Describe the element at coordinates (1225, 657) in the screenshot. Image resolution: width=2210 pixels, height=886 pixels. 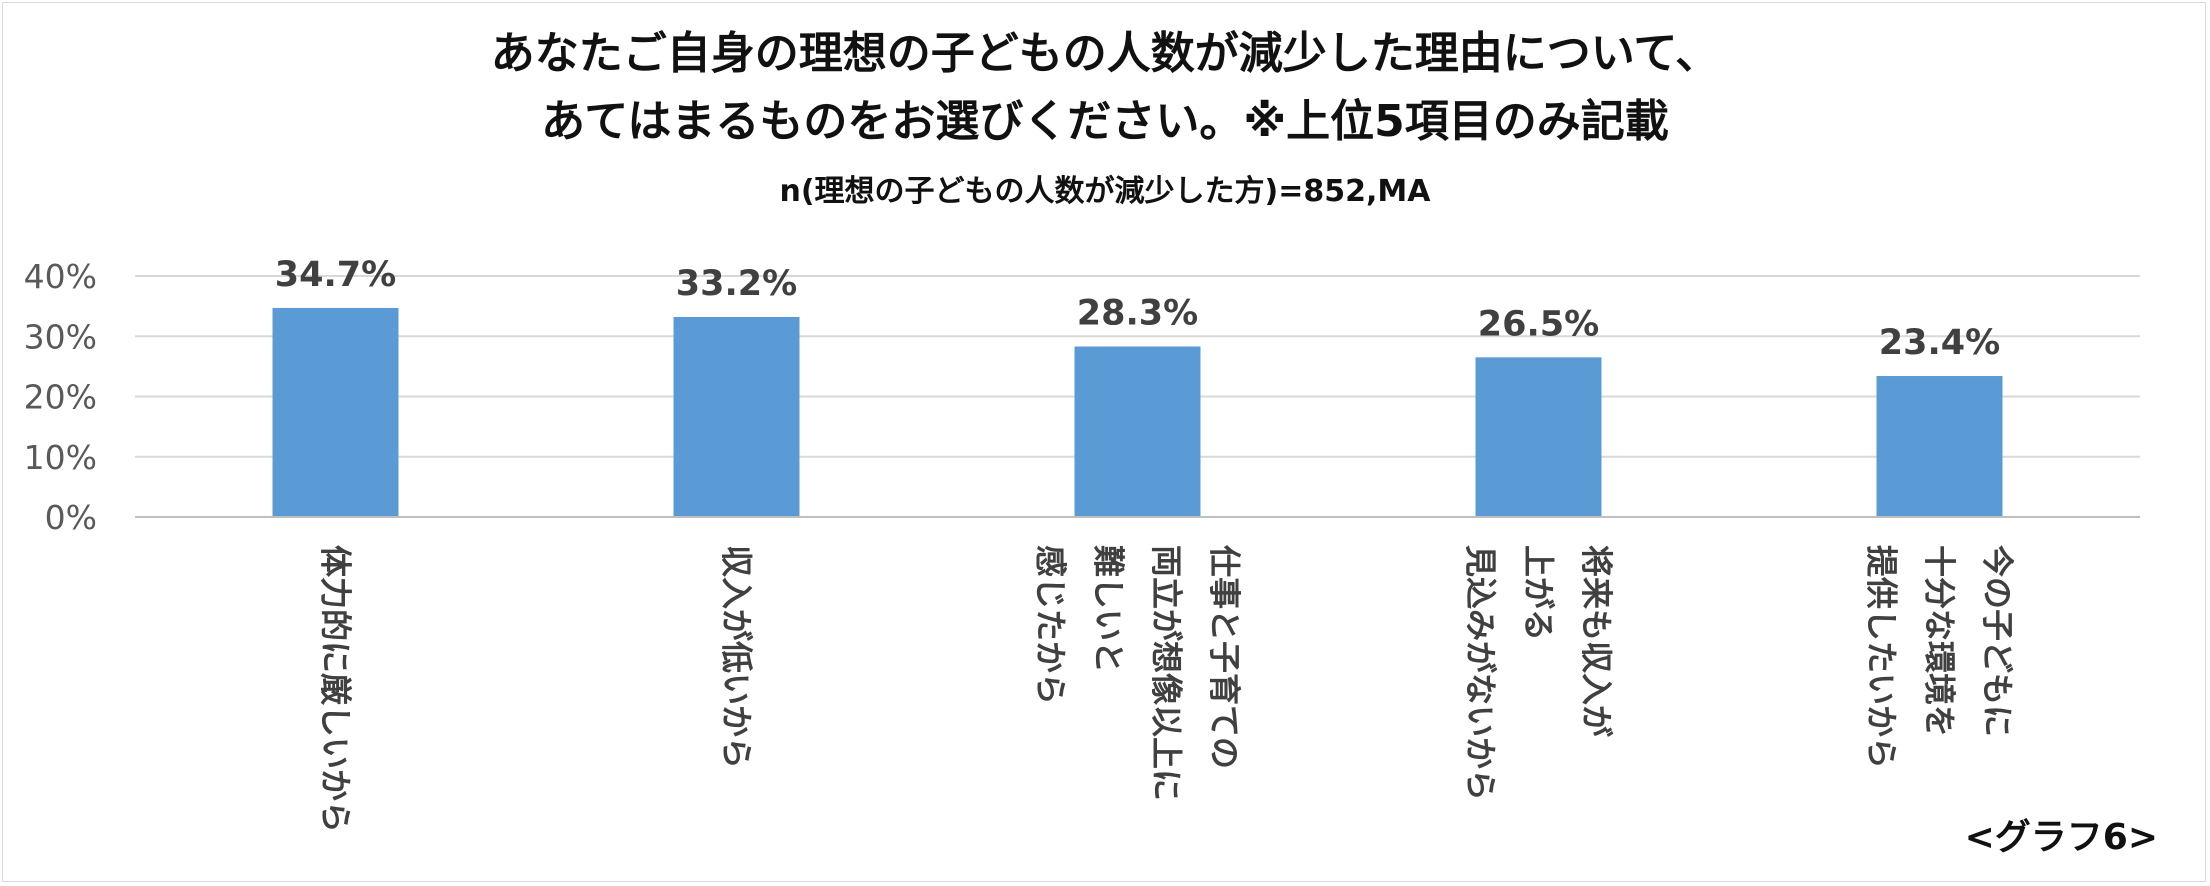
I see `x-tick-label: 仕事と子育ての` at that location.